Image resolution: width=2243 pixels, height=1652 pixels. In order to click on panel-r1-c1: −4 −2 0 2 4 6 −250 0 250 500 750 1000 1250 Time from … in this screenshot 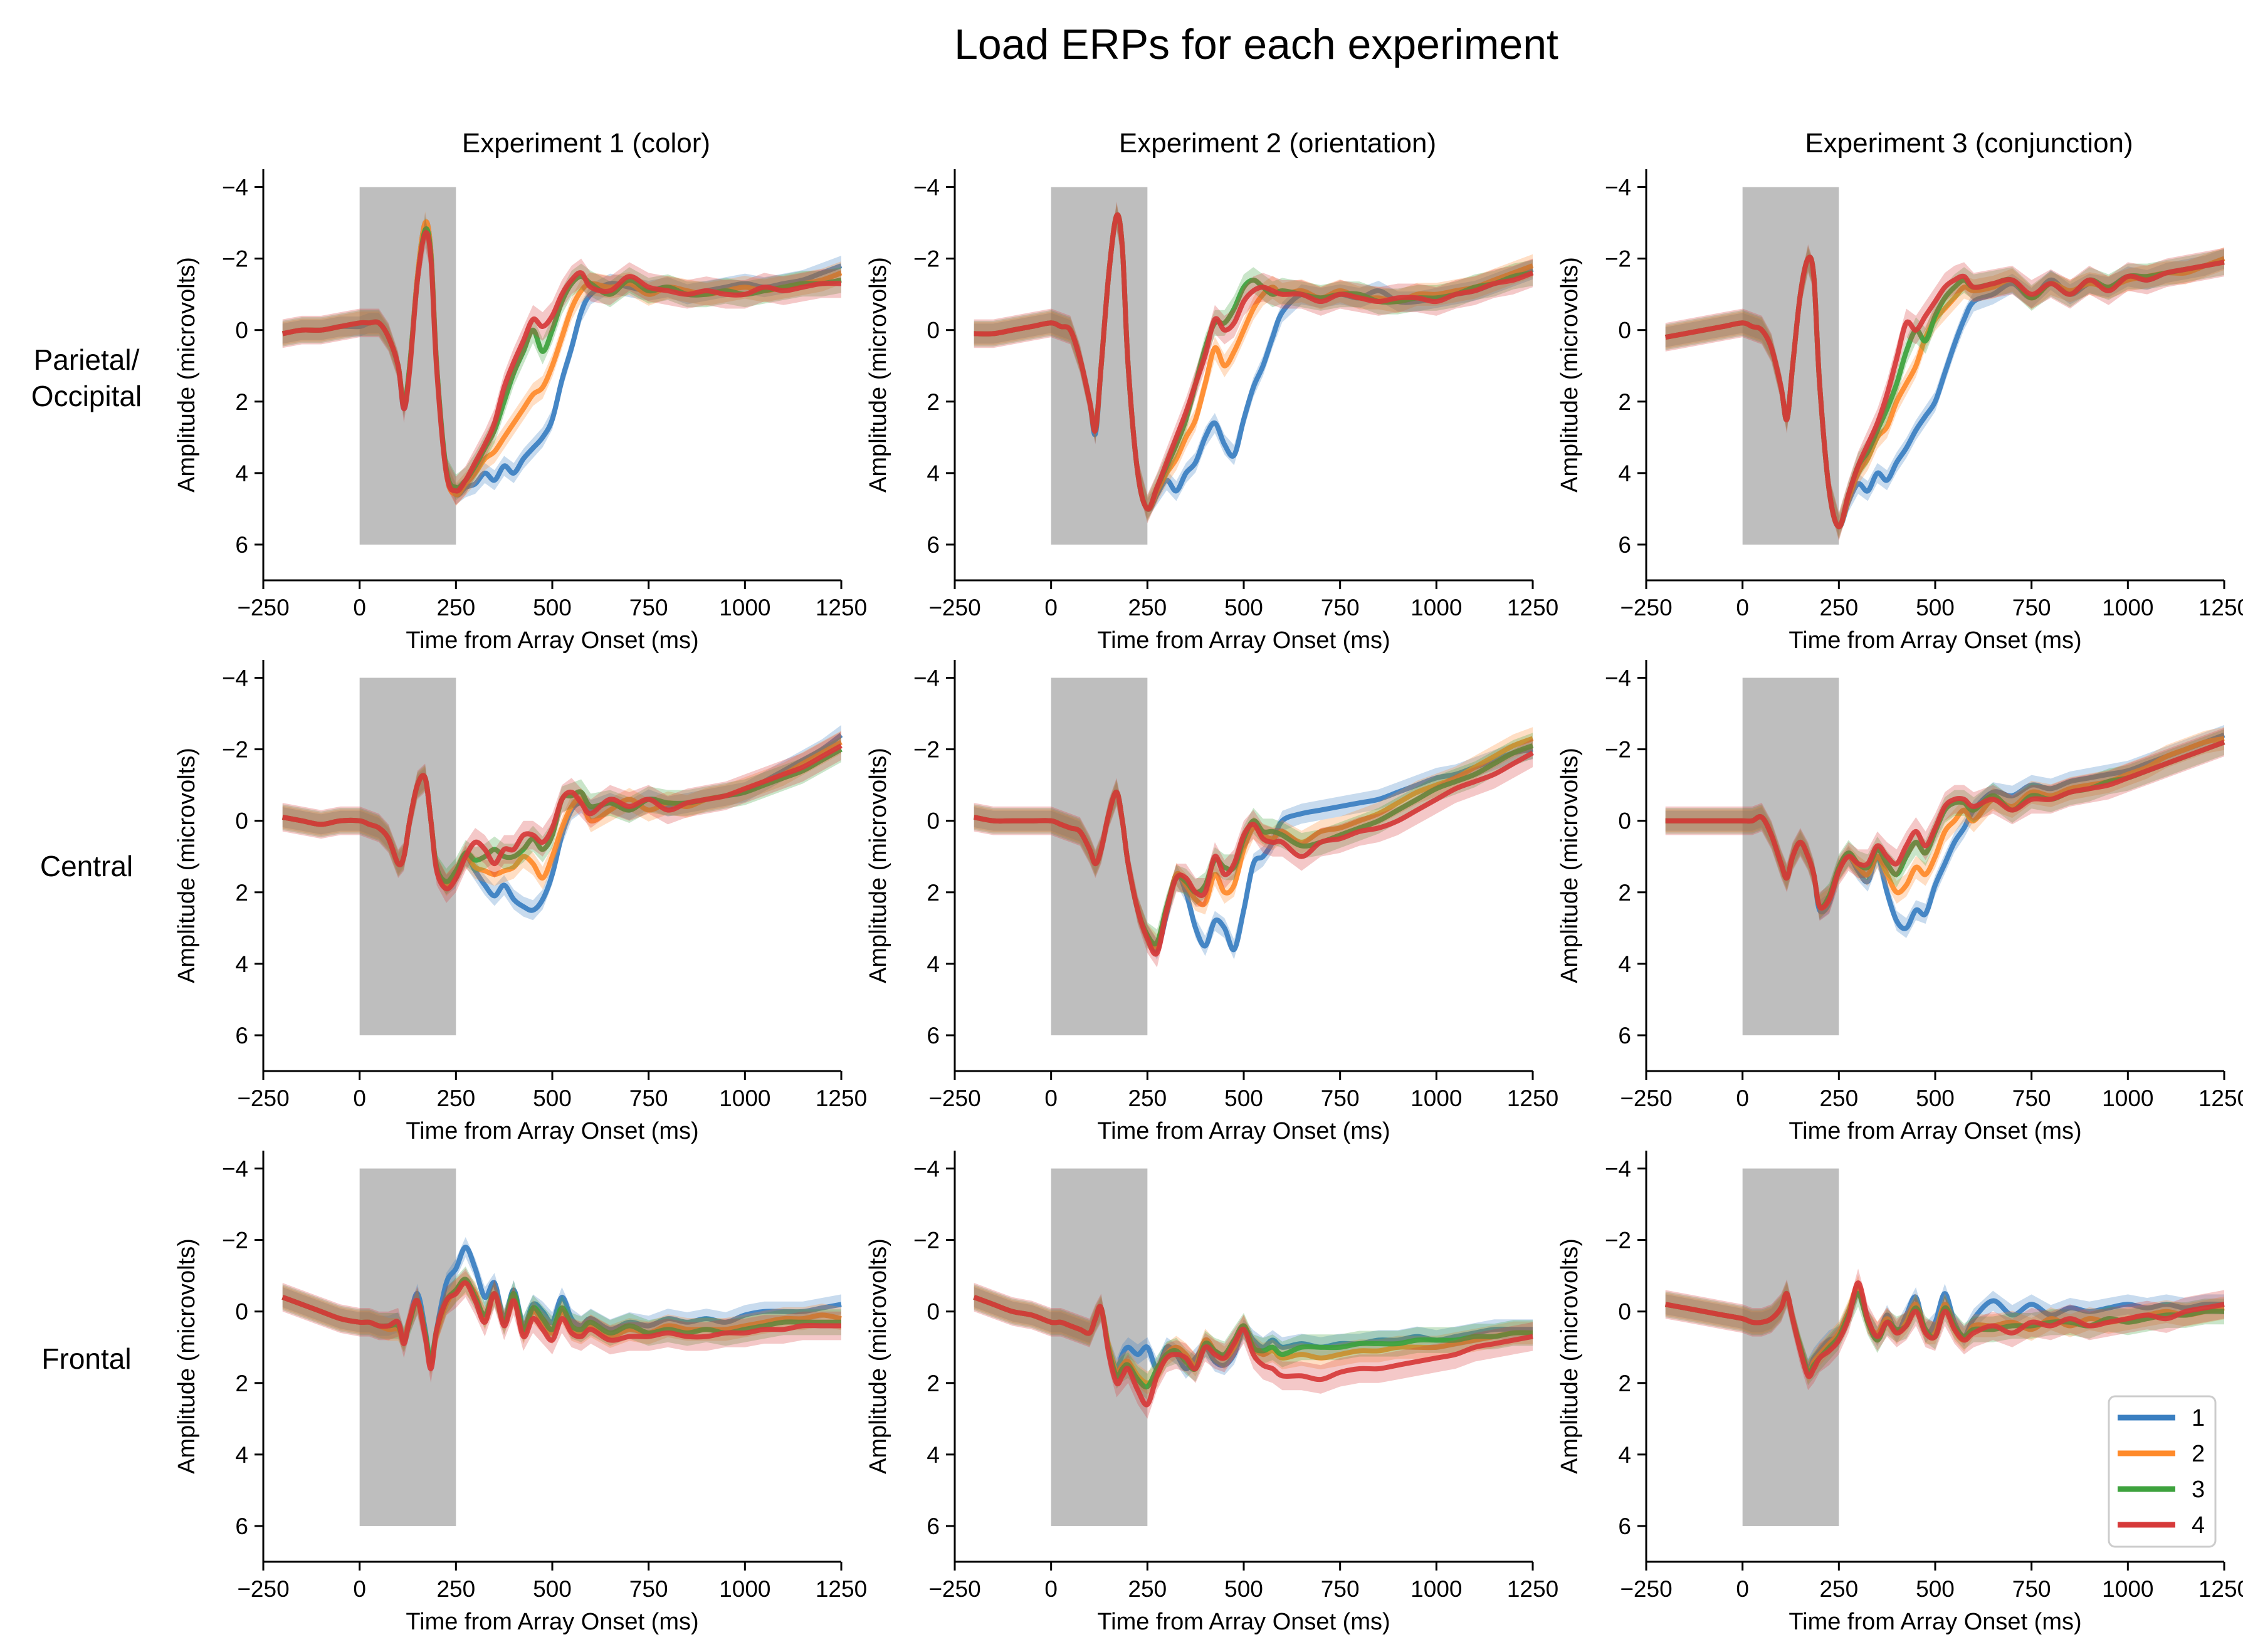, I will do `click(520, 411)`.